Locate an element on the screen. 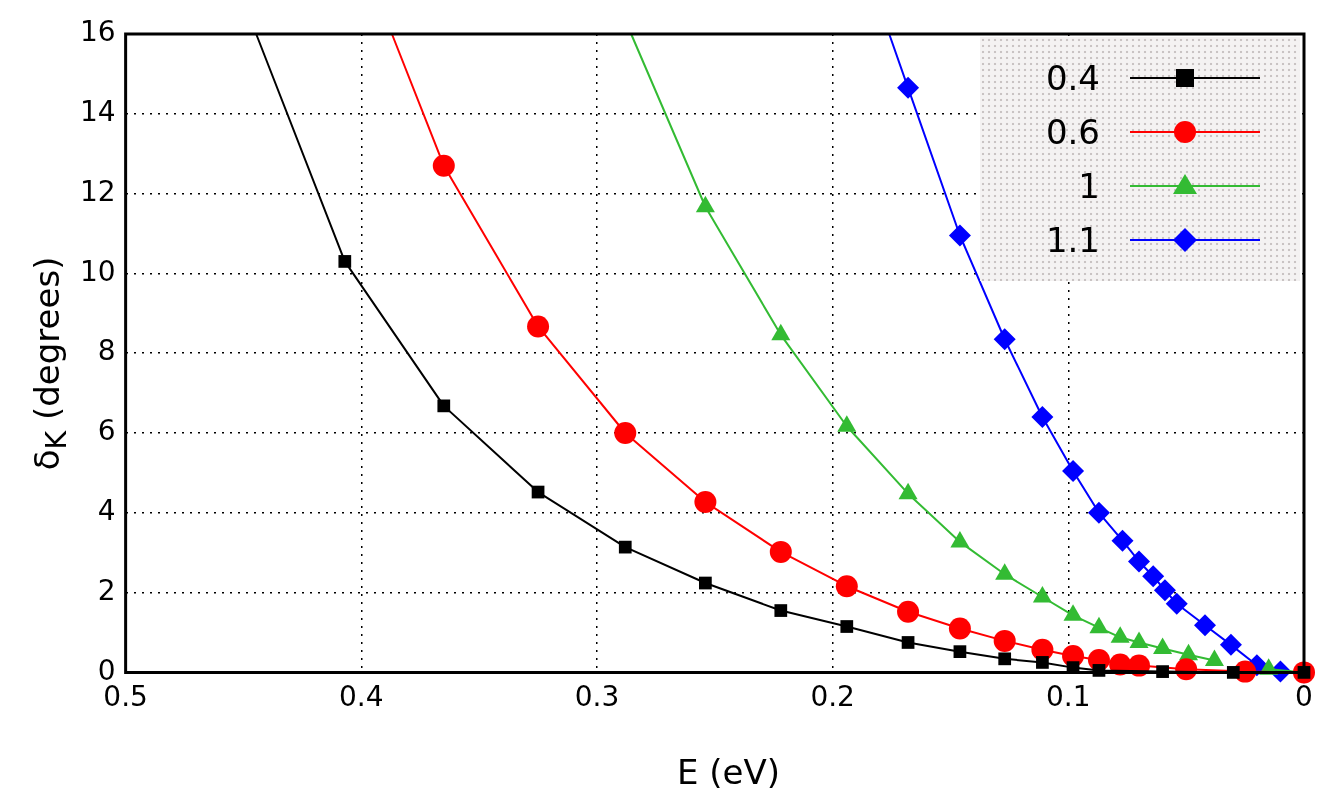 The width and height of the screenshot is (1334, 800). x-tick-label: 0 is located at coordinates (1304, 697).